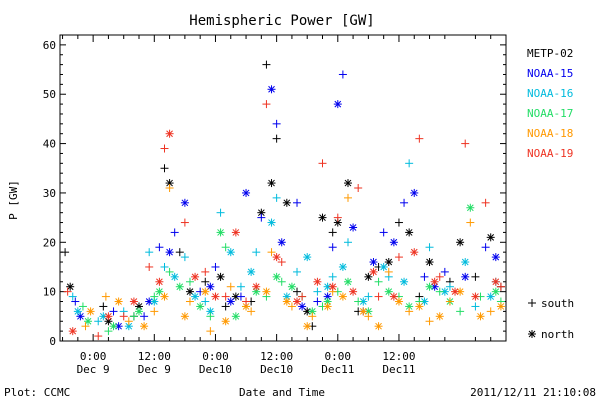 This screenshot has height=400, width=600. I want to click on footer-timestamp: 2011/12/11 21:10:08, so click(533, 392).